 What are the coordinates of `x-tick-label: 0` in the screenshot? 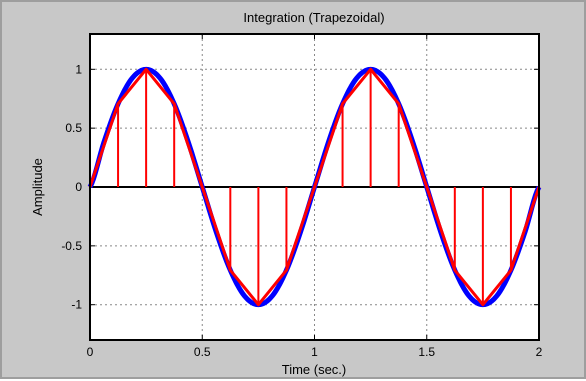 It's located at (90, 352).